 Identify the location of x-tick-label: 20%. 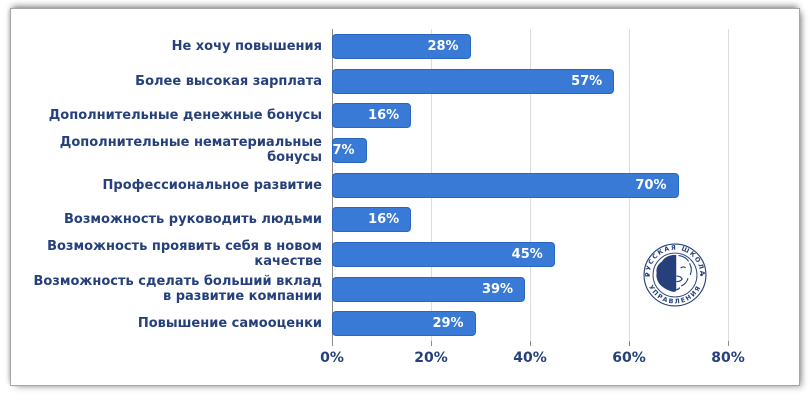
(431, 358).